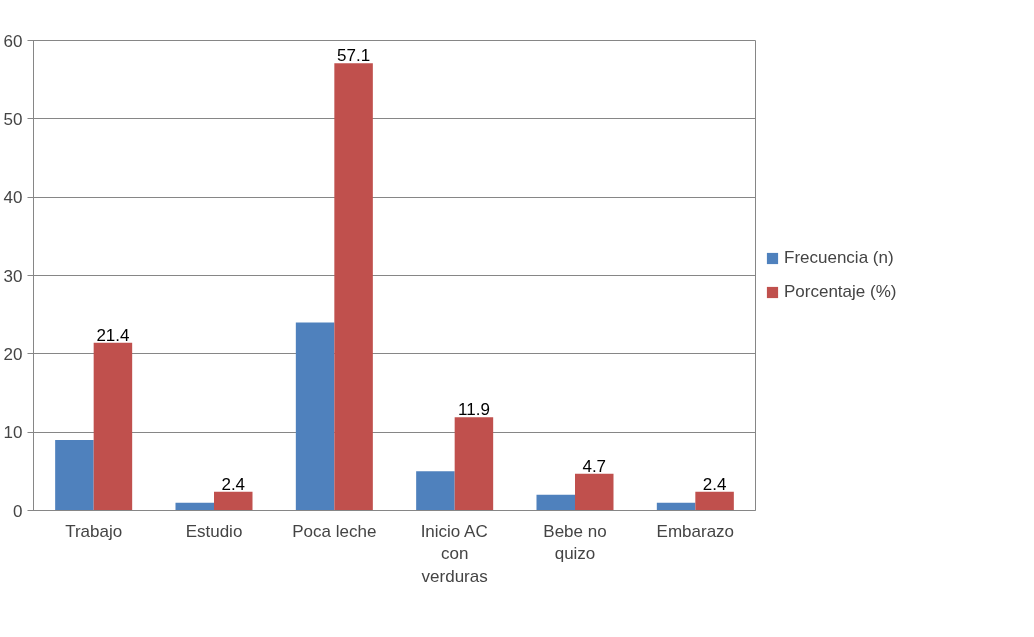 This screenshot has width=1034, height=637. Describe the element at coordinates (13, 119) in the screenshot. I see `y-tick-label: 50` at that location.